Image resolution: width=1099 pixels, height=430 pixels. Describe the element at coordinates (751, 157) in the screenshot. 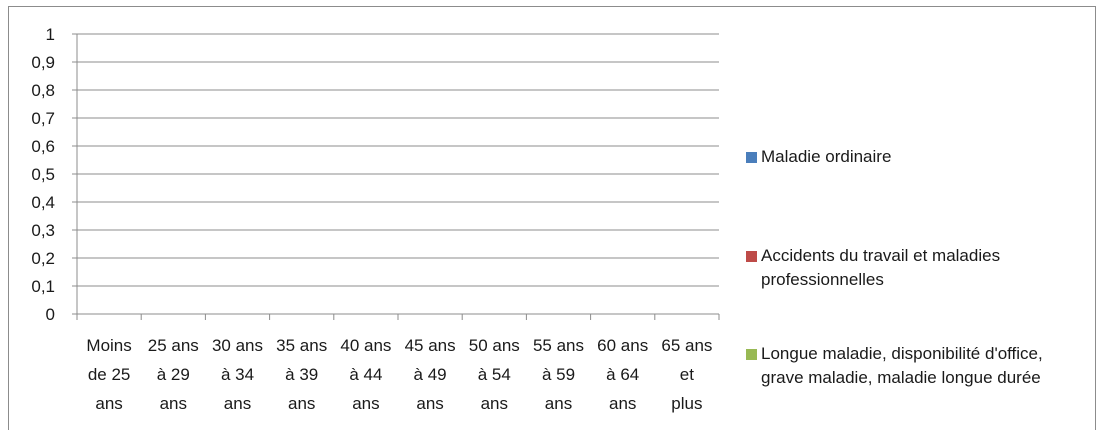

I see `legend-swatch-blue` at that location.